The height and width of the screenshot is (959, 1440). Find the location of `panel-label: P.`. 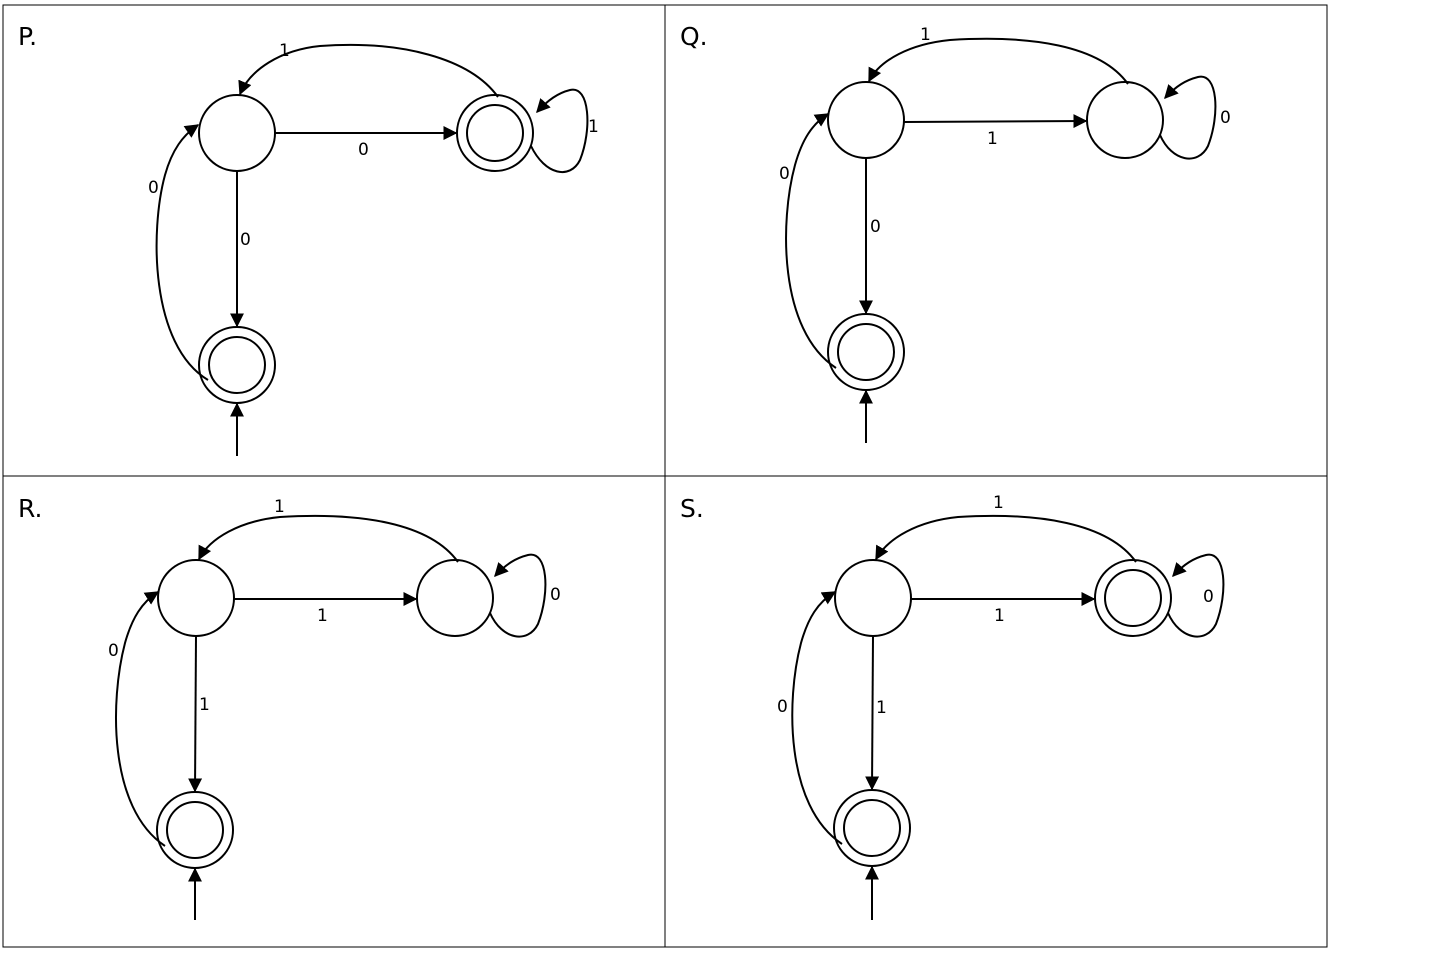

panel-label: P. is located at coordinates (27, 36).